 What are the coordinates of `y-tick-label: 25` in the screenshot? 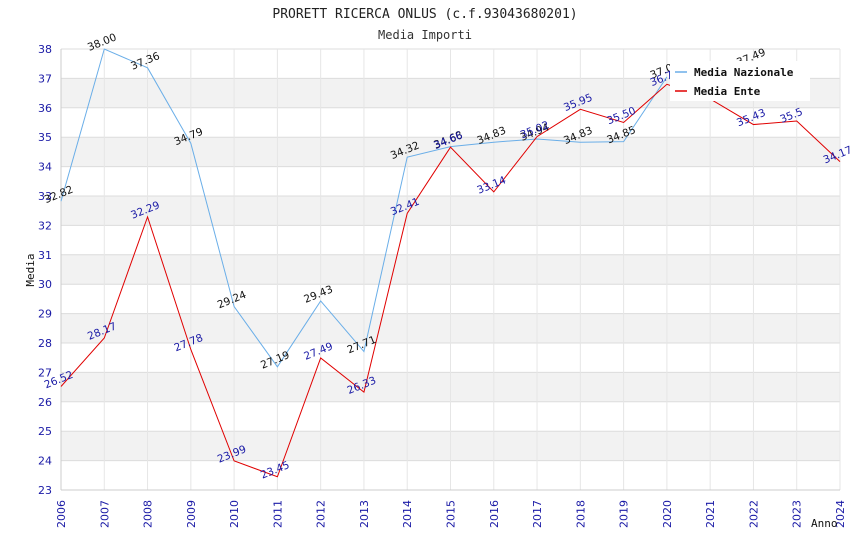 It's located at (45, 431).